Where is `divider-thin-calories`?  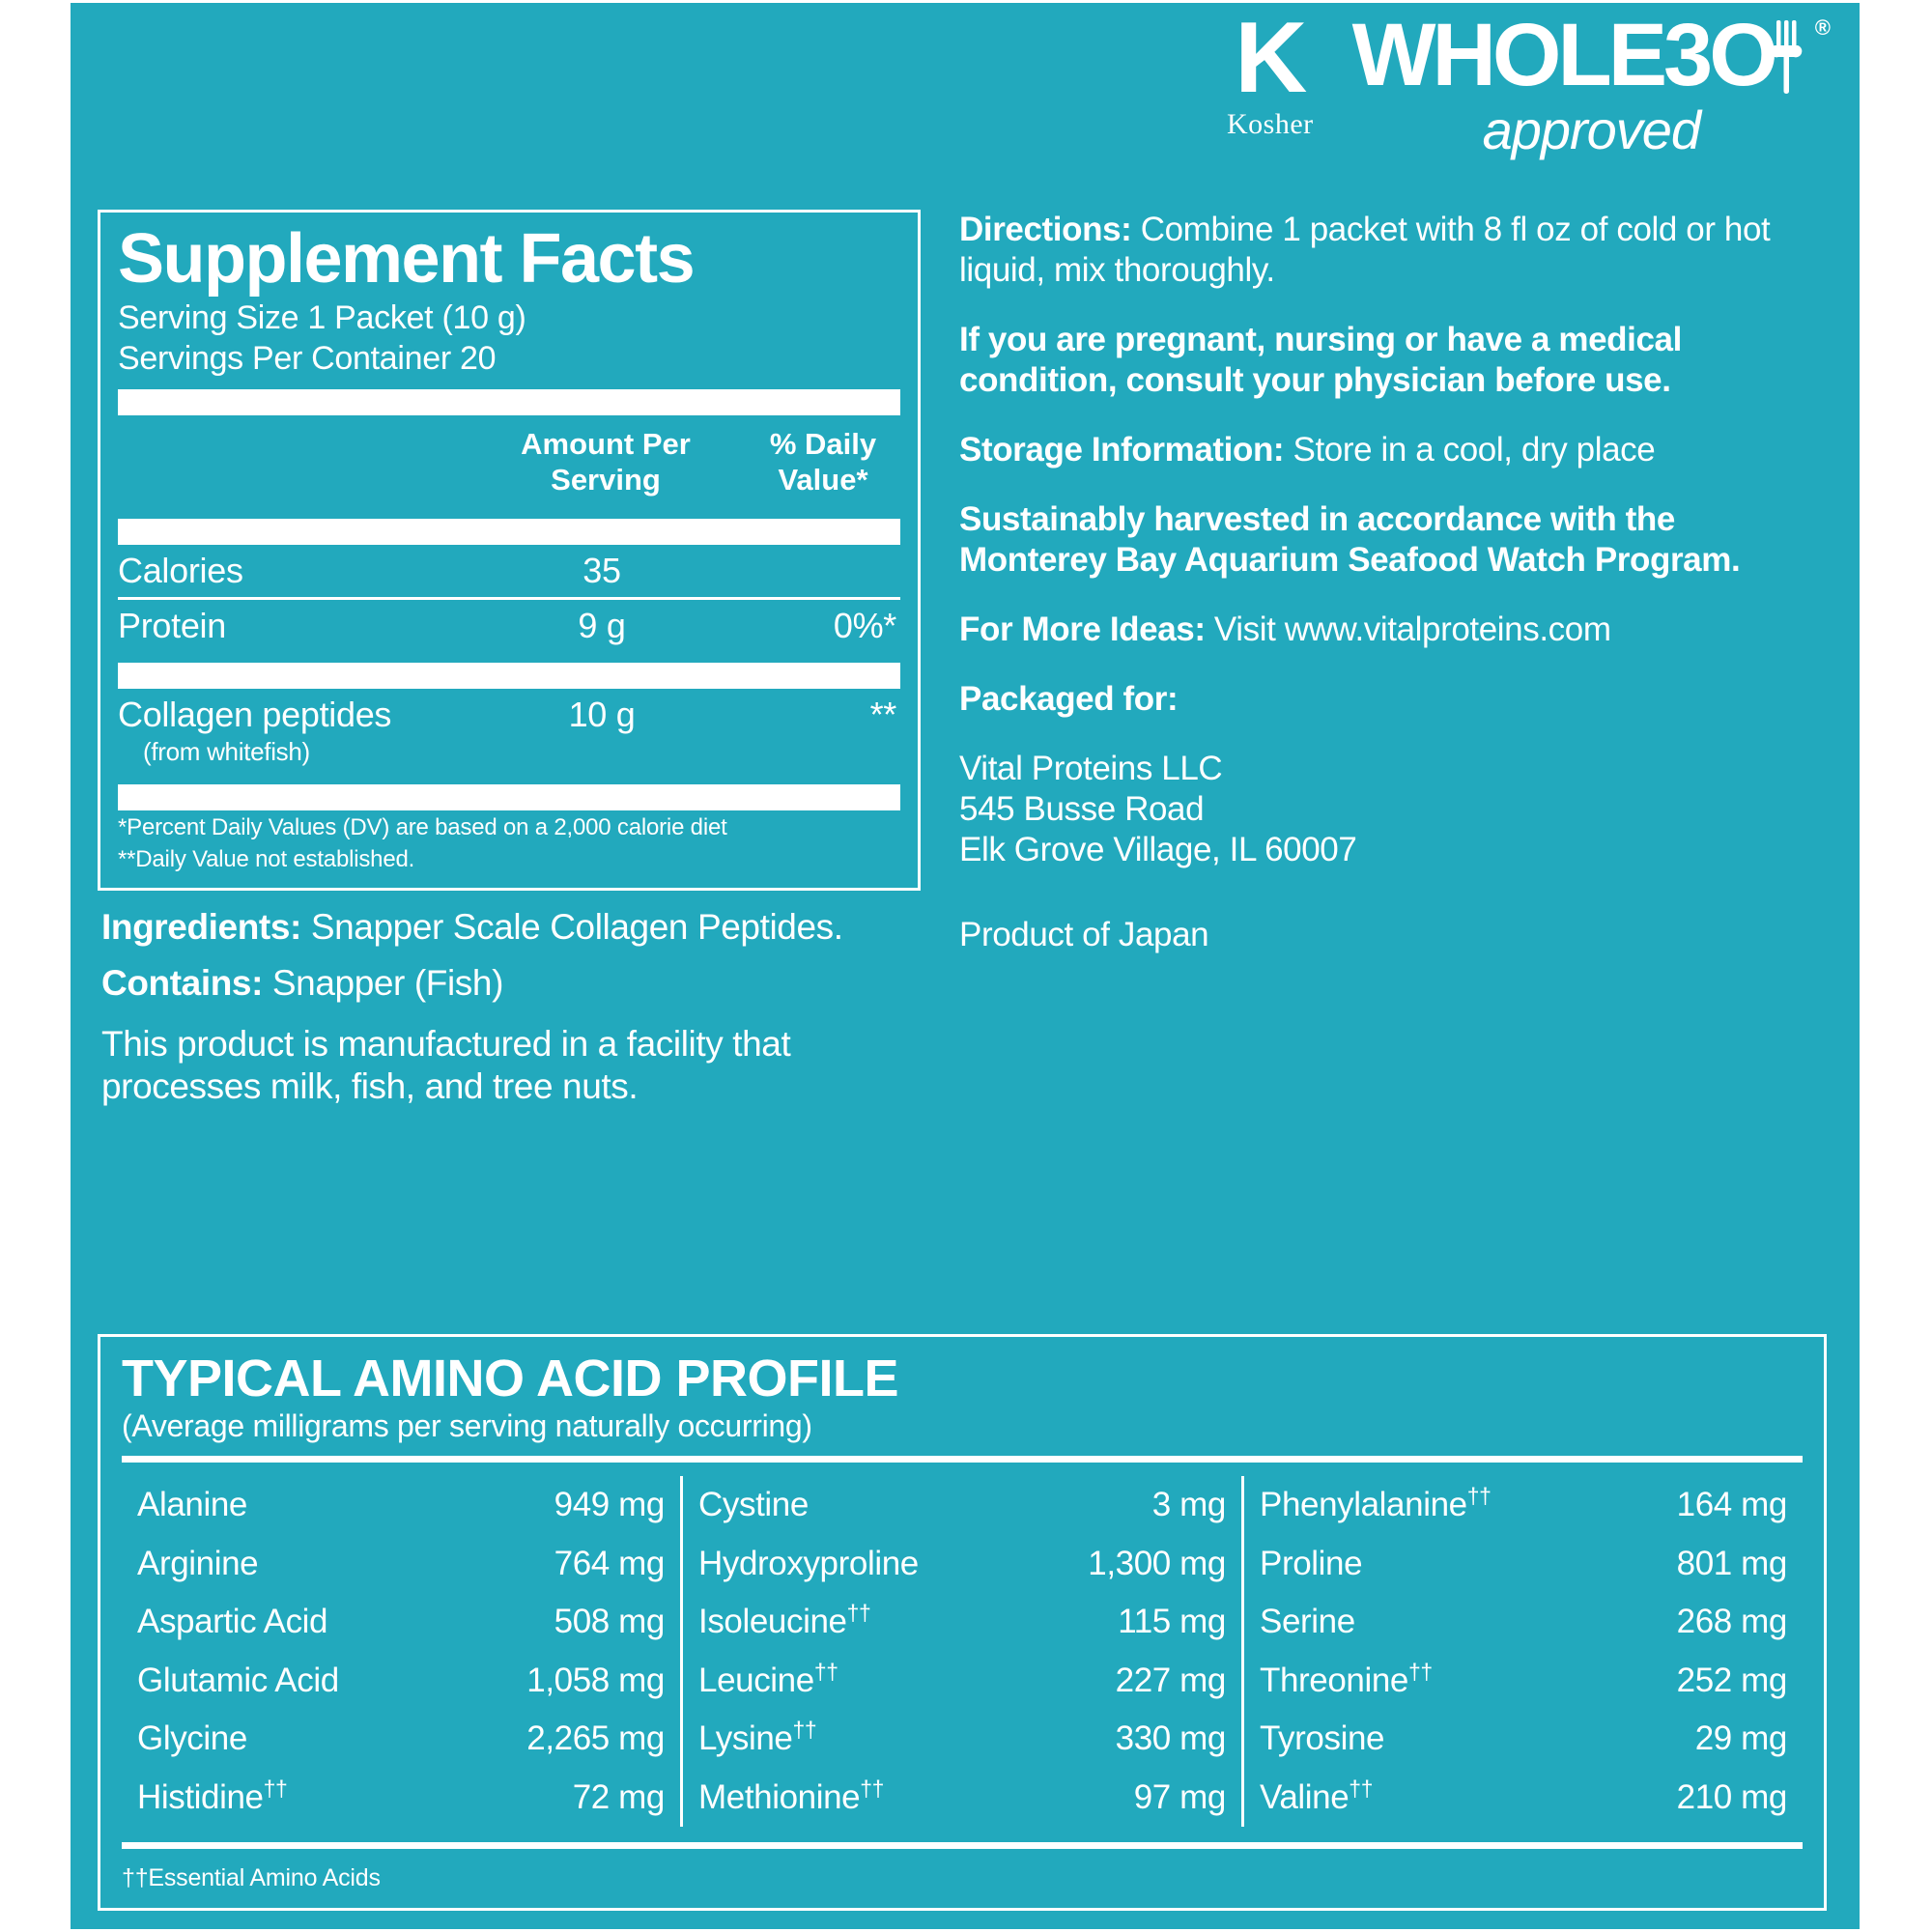 divider-thin-calories is located at coordinates (509, 598).